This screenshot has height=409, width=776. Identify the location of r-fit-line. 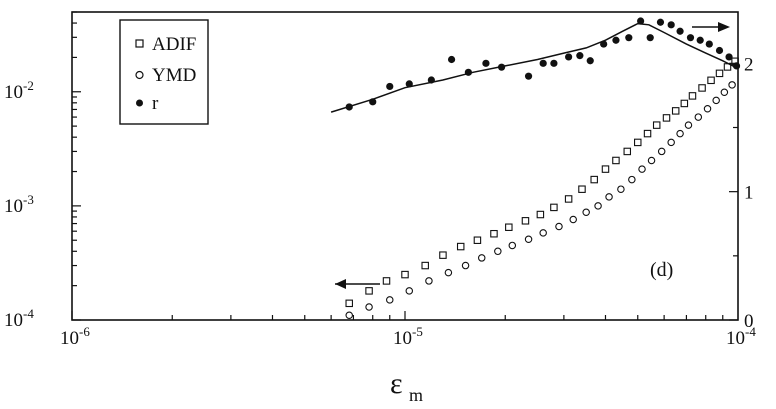
(534, 67).